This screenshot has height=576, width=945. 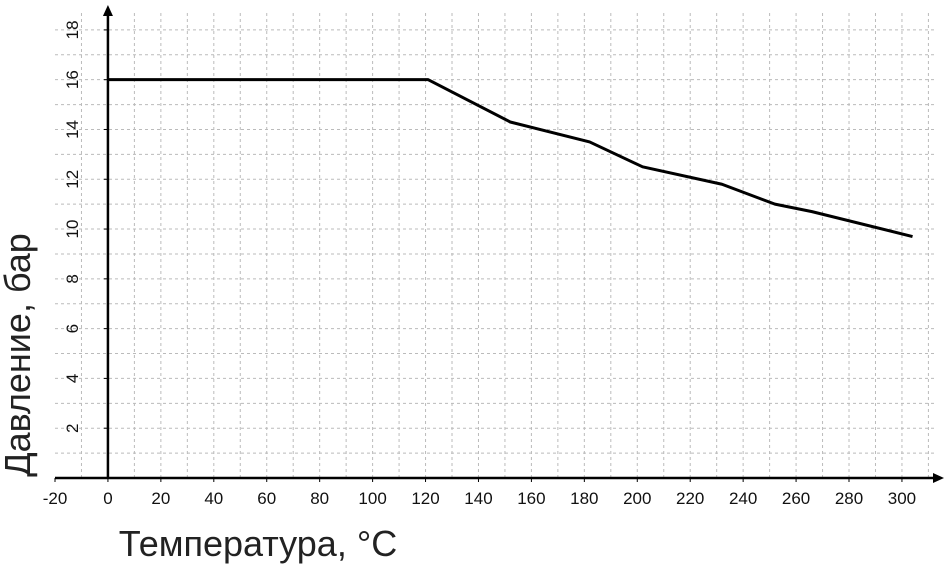 What do you see at coordinates (72, 79) in the screenshot?
I see `y-tick-label: 16` at bounding box center [72, 79].